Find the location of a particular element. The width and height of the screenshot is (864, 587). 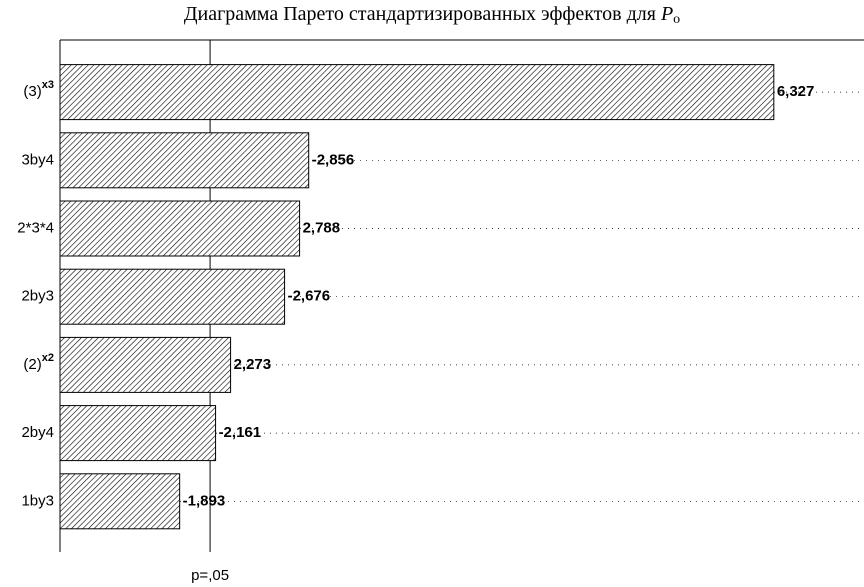

category-text: (2) is located at coordinates (32, 364).